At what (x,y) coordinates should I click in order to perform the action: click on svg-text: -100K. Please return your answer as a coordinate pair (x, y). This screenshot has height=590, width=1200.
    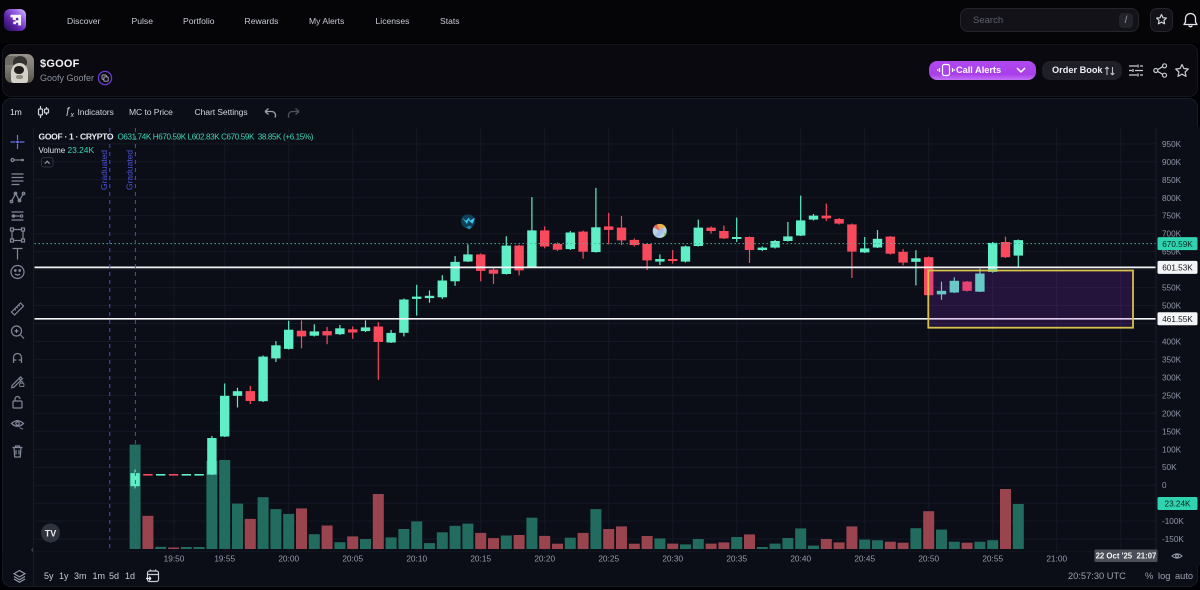
    Looking at the image, I should click on (1173, 521).